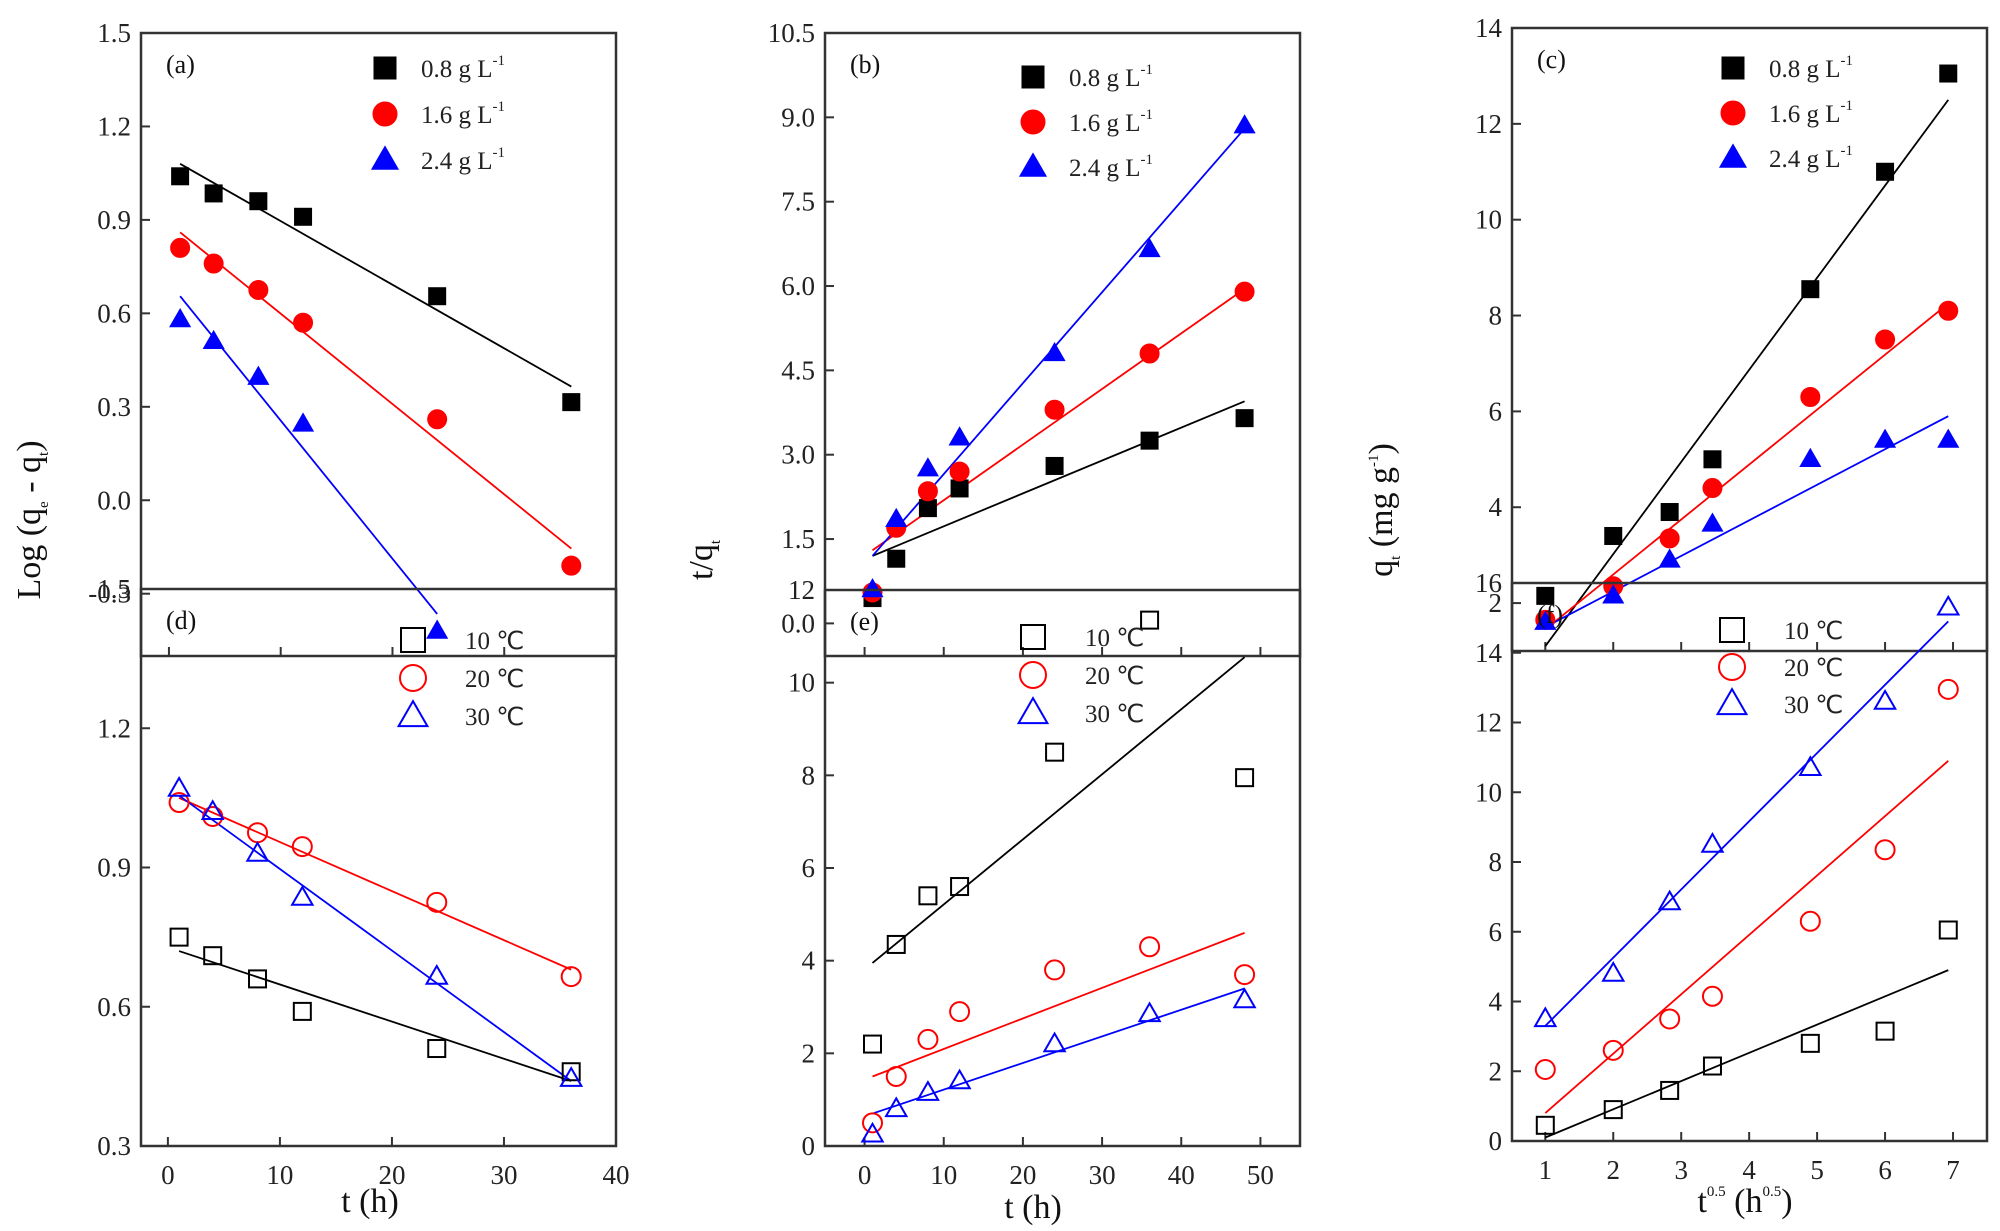 This screenshot has height=1231, width=2000. I want to click on legend-label-text: 30 ℃, so click(1813, 705).